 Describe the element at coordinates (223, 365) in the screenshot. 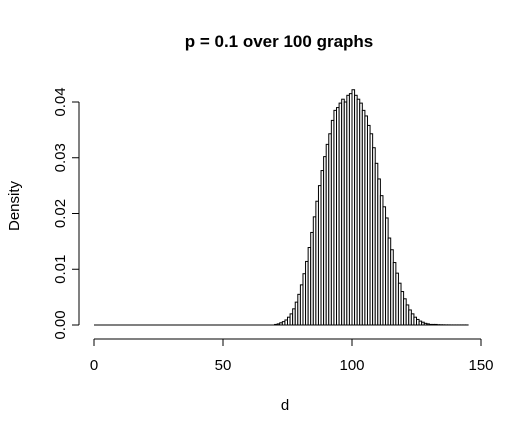

I see `x-tick-label: 50` at that location.